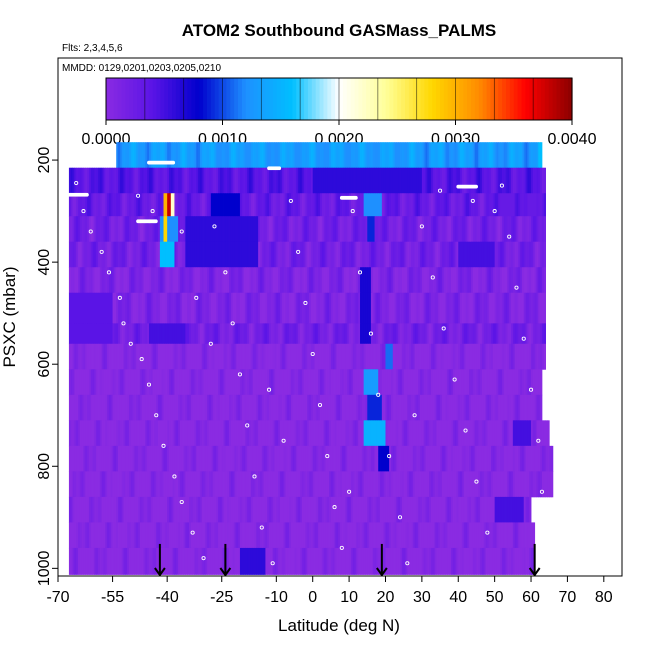 The image size is (650, 650). Describe the element at coordinates (314, 99) in the screenshot. I see `colorbar-segment` at that location.